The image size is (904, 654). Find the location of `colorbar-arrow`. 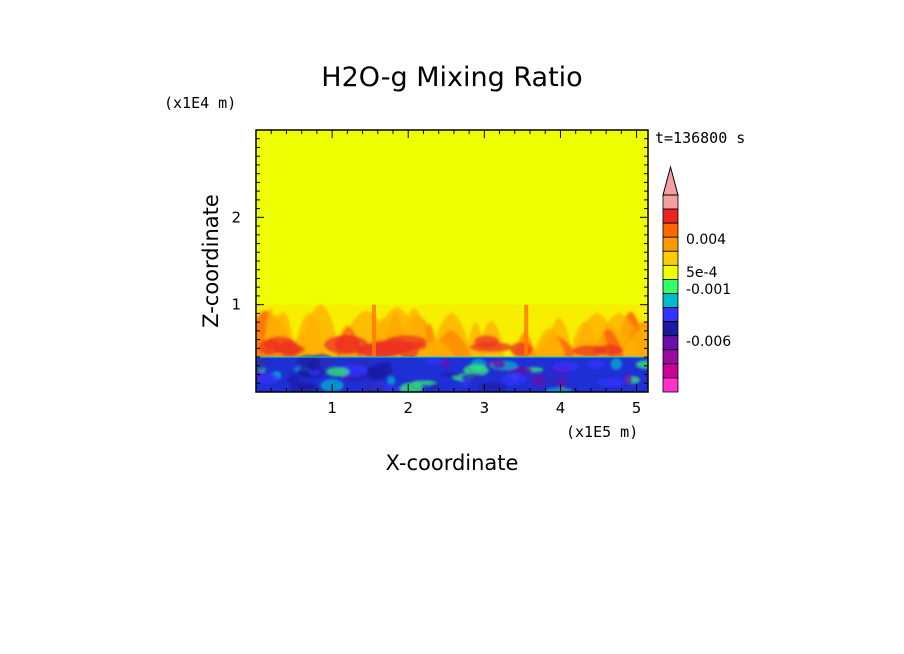

colorbar-arrow is located at coordinates (670, 180).